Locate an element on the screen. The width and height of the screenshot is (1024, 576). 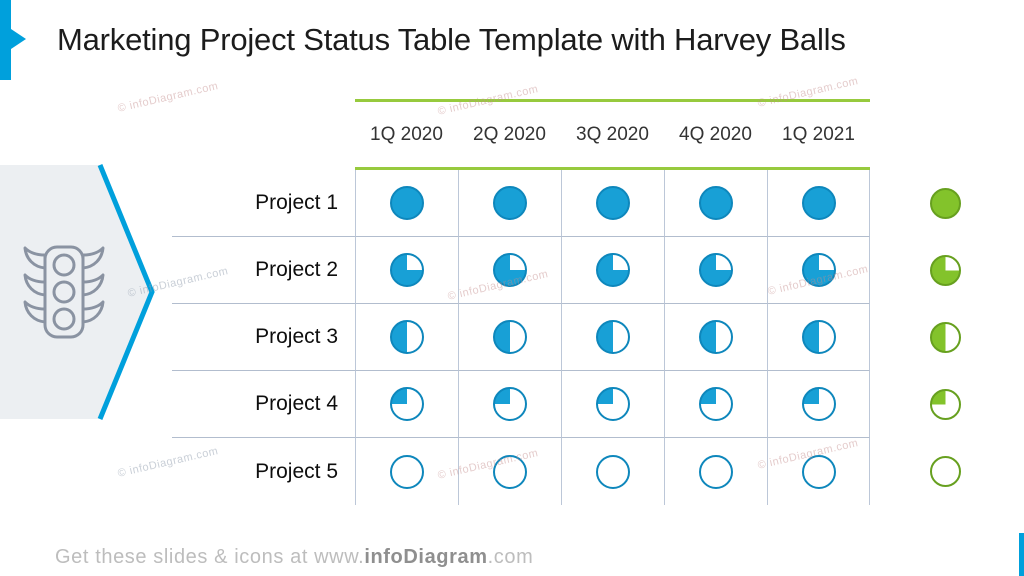
summary-harvey-ball-100-percent is located at coordinates (945, 203).